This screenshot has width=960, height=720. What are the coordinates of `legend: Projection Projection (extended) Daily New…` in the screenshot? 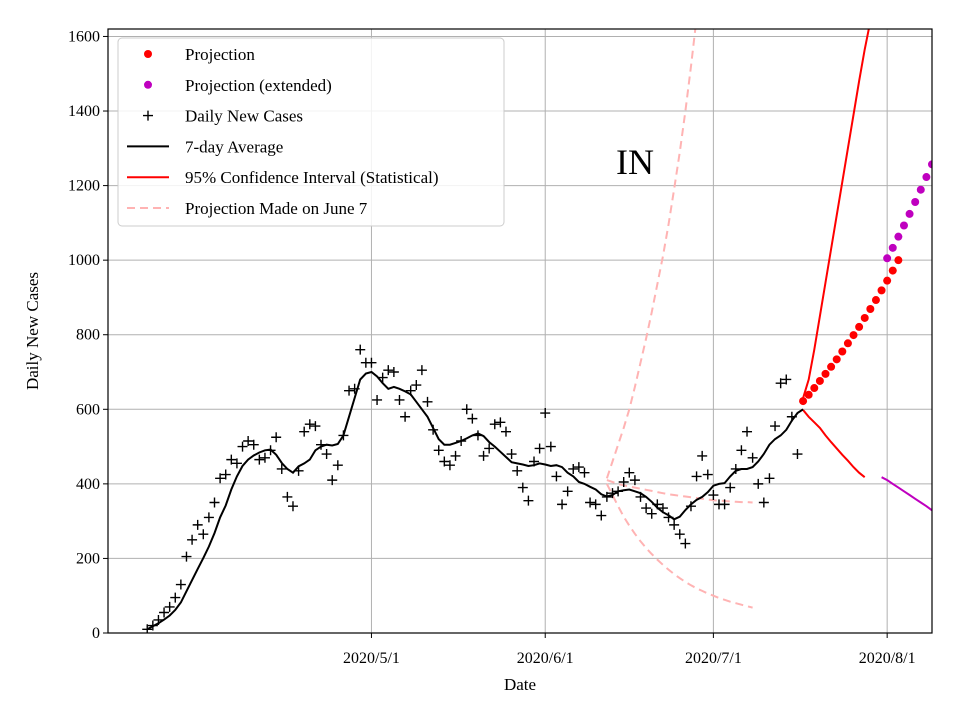 It's located at (311, 132).